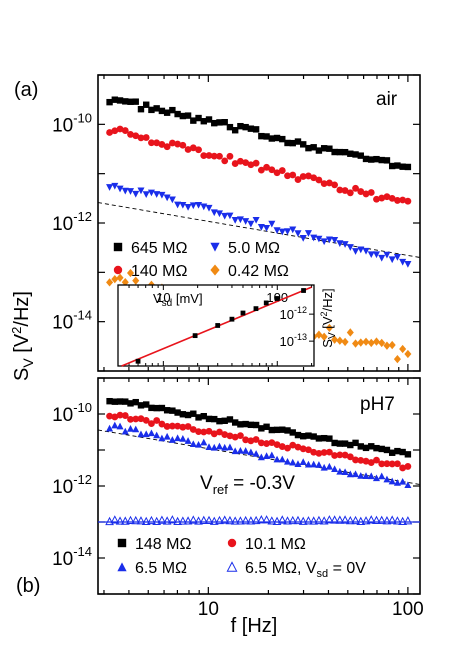  I want to click on panel-b-condition-label: pH7, so click(377, 404).